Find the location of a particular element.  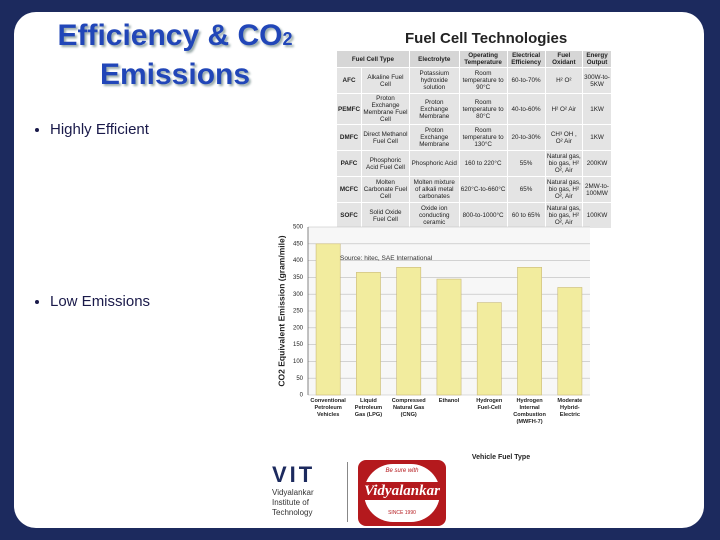

x-axis-label: Vehicle Fuel Type is located at coordinates (501, 457).